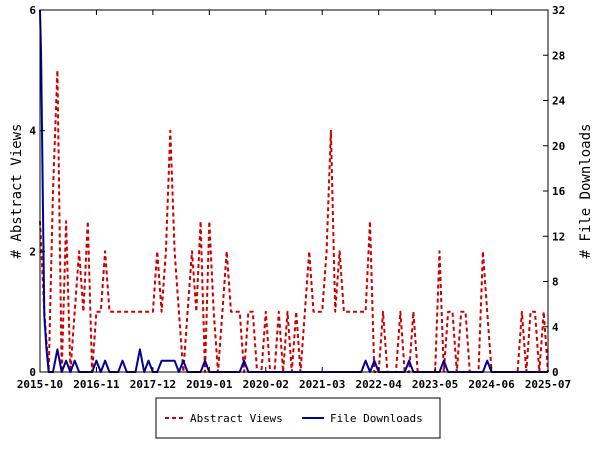 This screenshot has width=600, height=450. What do you see at coordinates (558, 146) in the screenshot?
I see `y2-tick-label: 20` at bounding box center [558, 146].